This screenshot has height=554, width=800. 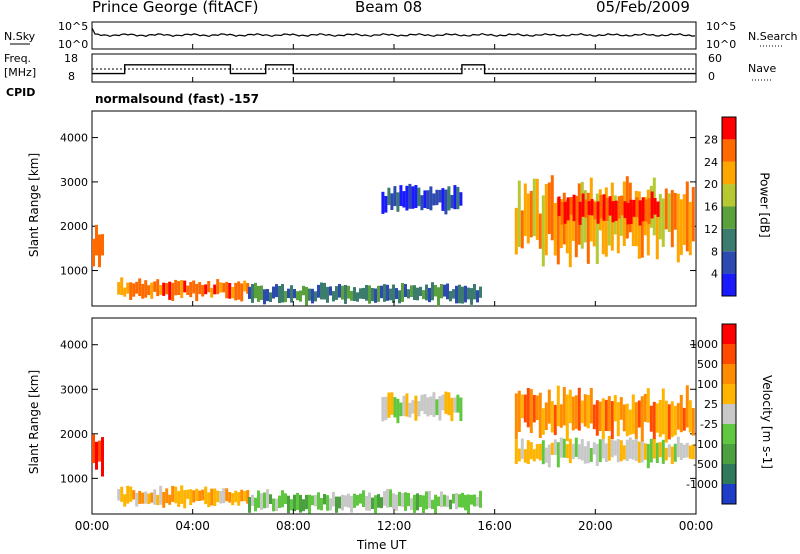 I want to click on velocity-colorbar-tick: 100, so click(x=707, y=384).